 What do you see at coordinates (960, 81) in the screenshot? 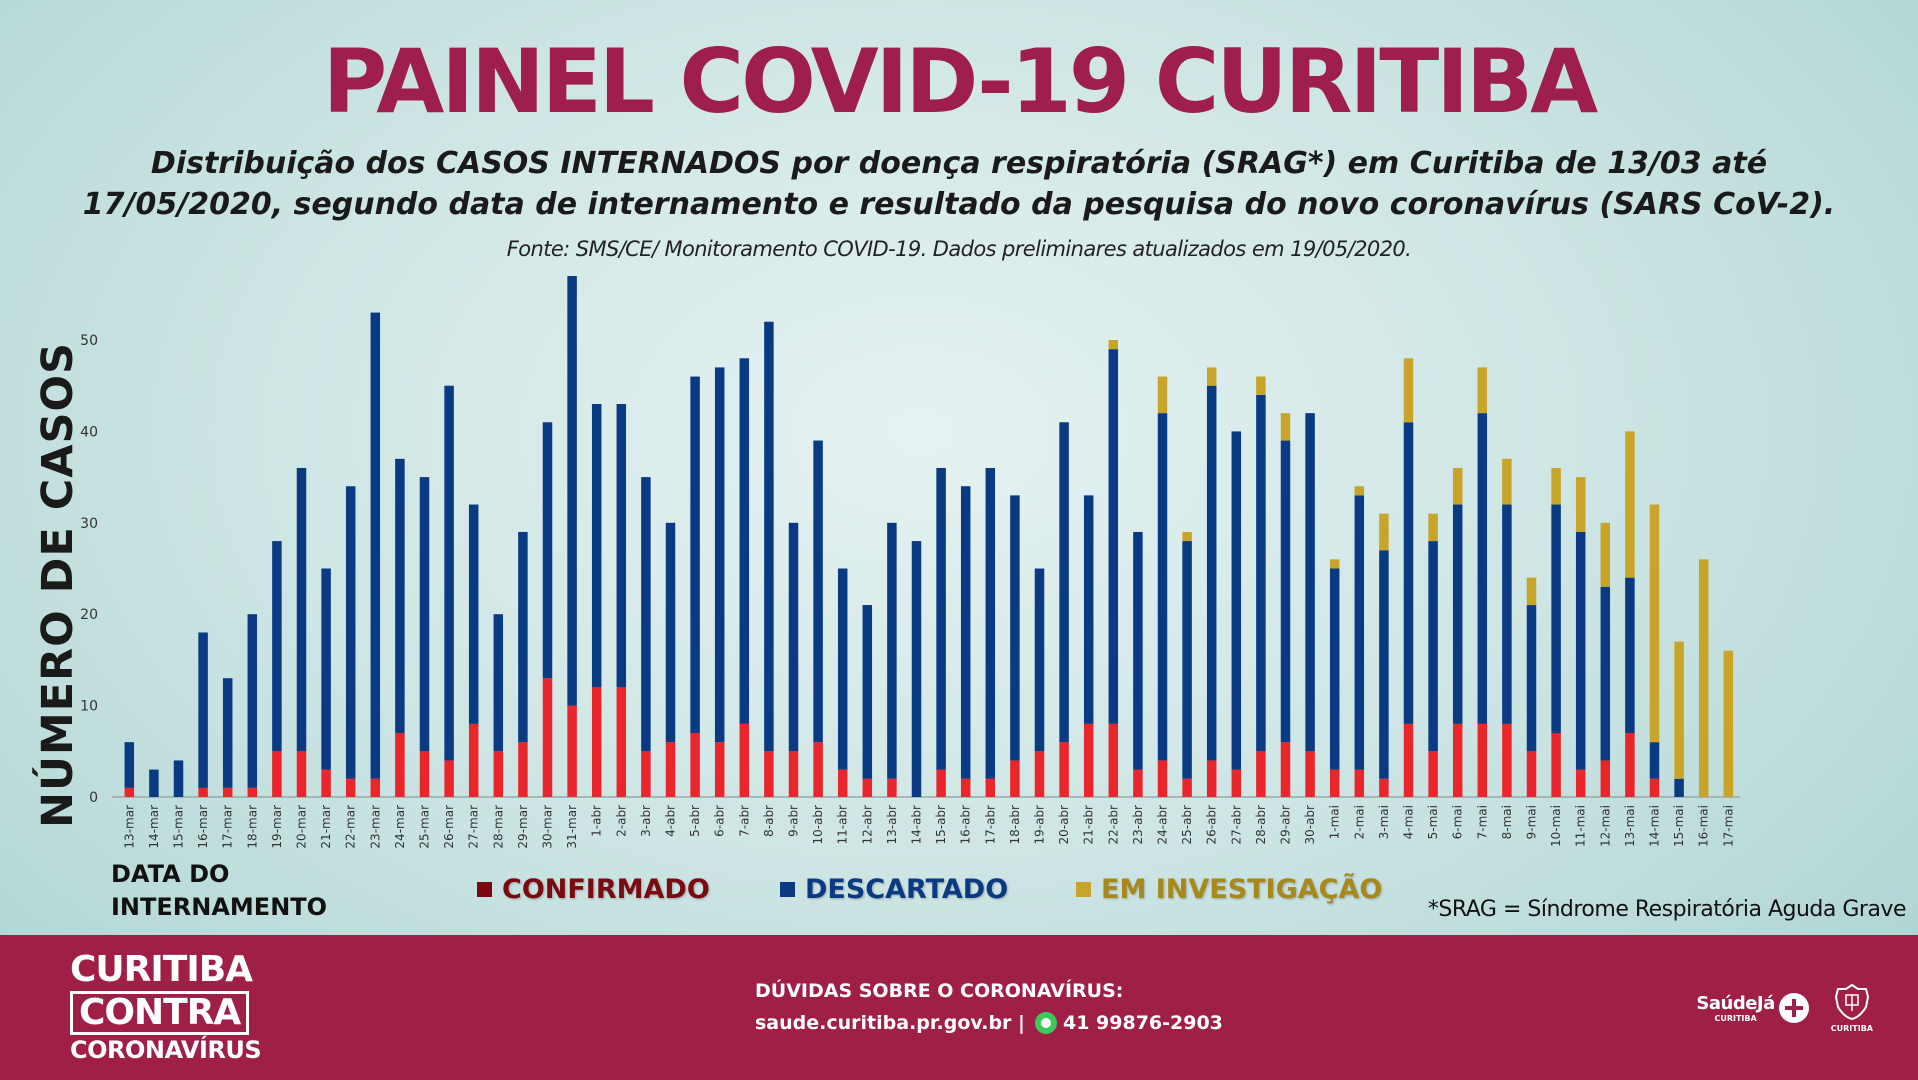
I see `page-title: PAINEL COVID-19 CURITIBA` at bounding box center [960, 81].